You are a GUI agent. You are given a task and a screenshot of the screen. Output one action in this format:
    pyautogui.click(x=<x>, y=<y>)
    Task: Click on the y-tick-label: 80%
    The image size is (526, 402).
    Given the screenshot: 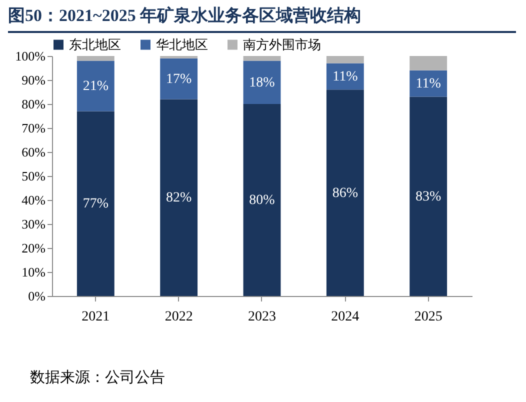 What is the action you would take?
    pyautogui.click(x=34, y=104)
    